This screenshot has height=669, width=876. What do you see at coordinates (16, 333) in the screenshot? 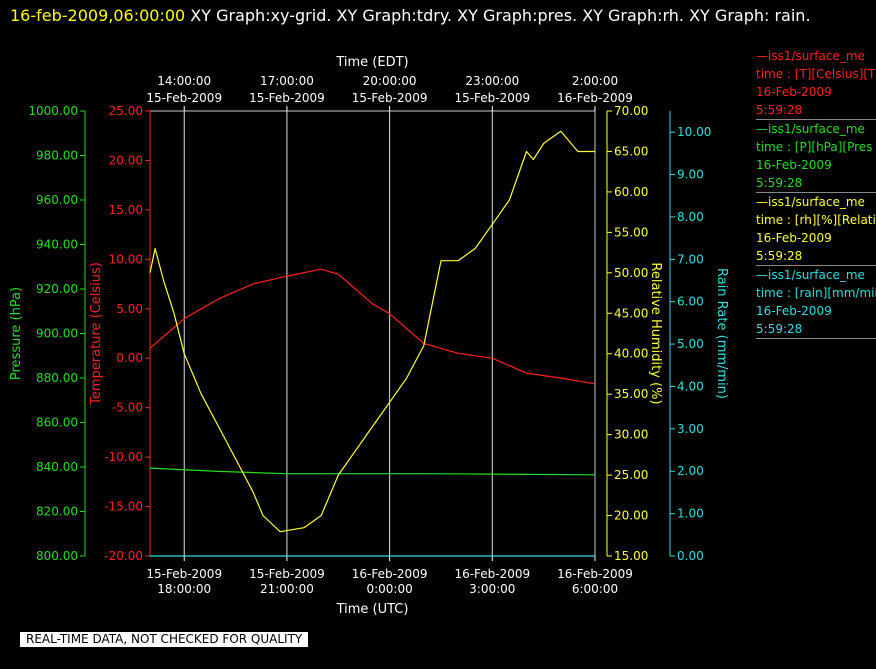
I see `y-axis-title-pres: Pressure (hPa)` at bounding box center [16, 333].